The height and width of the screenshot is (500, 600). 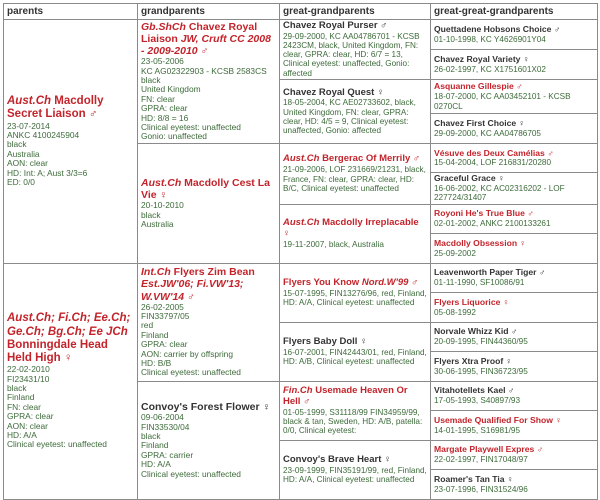 I want to click on details: 02-01-2002, ANKC 2100133261, so click(x=492, y=224).